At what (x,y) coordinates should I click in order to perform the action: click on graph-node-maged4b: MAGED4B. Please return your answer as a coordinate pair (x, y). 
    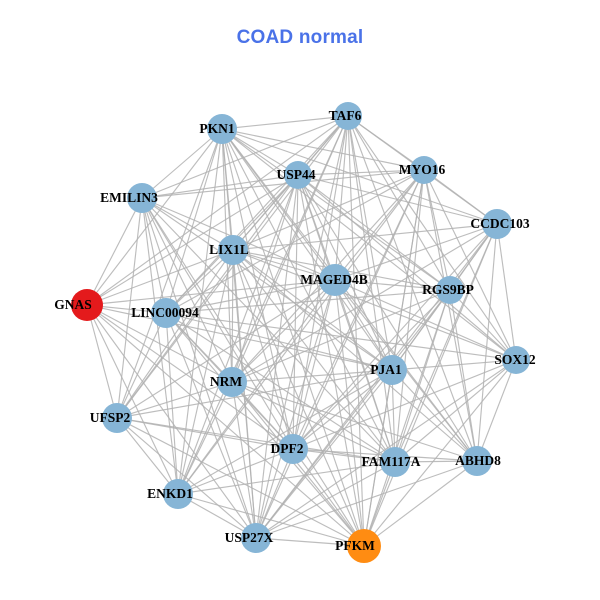
    Looking at the image, I should click on (334, 280).